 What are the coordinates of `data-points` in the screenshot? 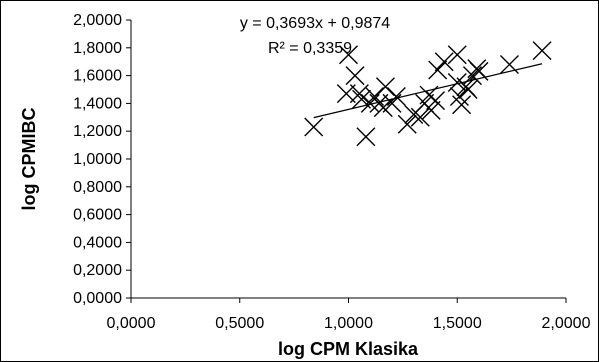 It's located at (428, 94).